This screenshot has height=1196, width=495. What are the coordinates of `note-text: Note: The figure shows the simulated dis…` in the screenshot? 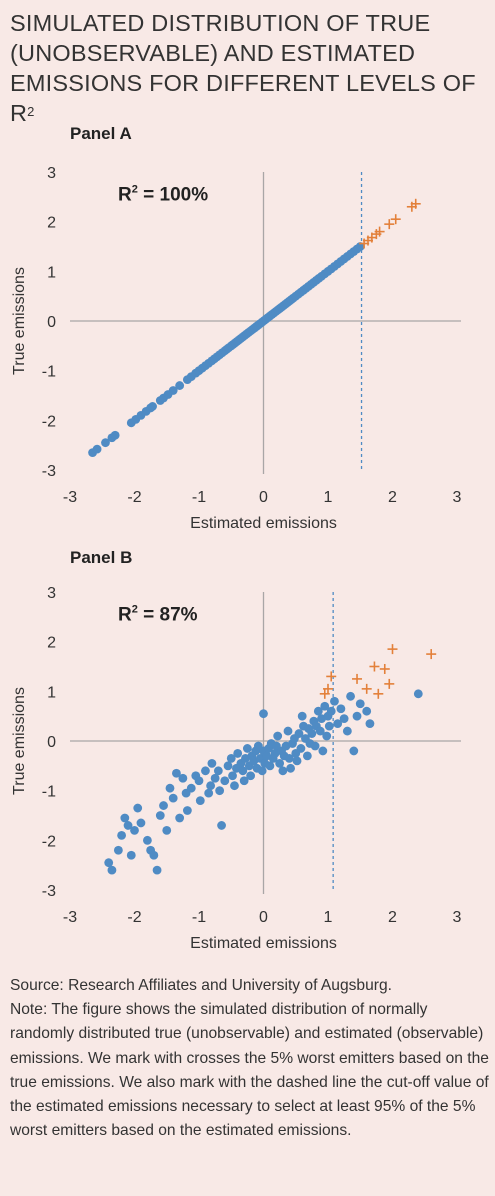 It's located at (249, 1070).